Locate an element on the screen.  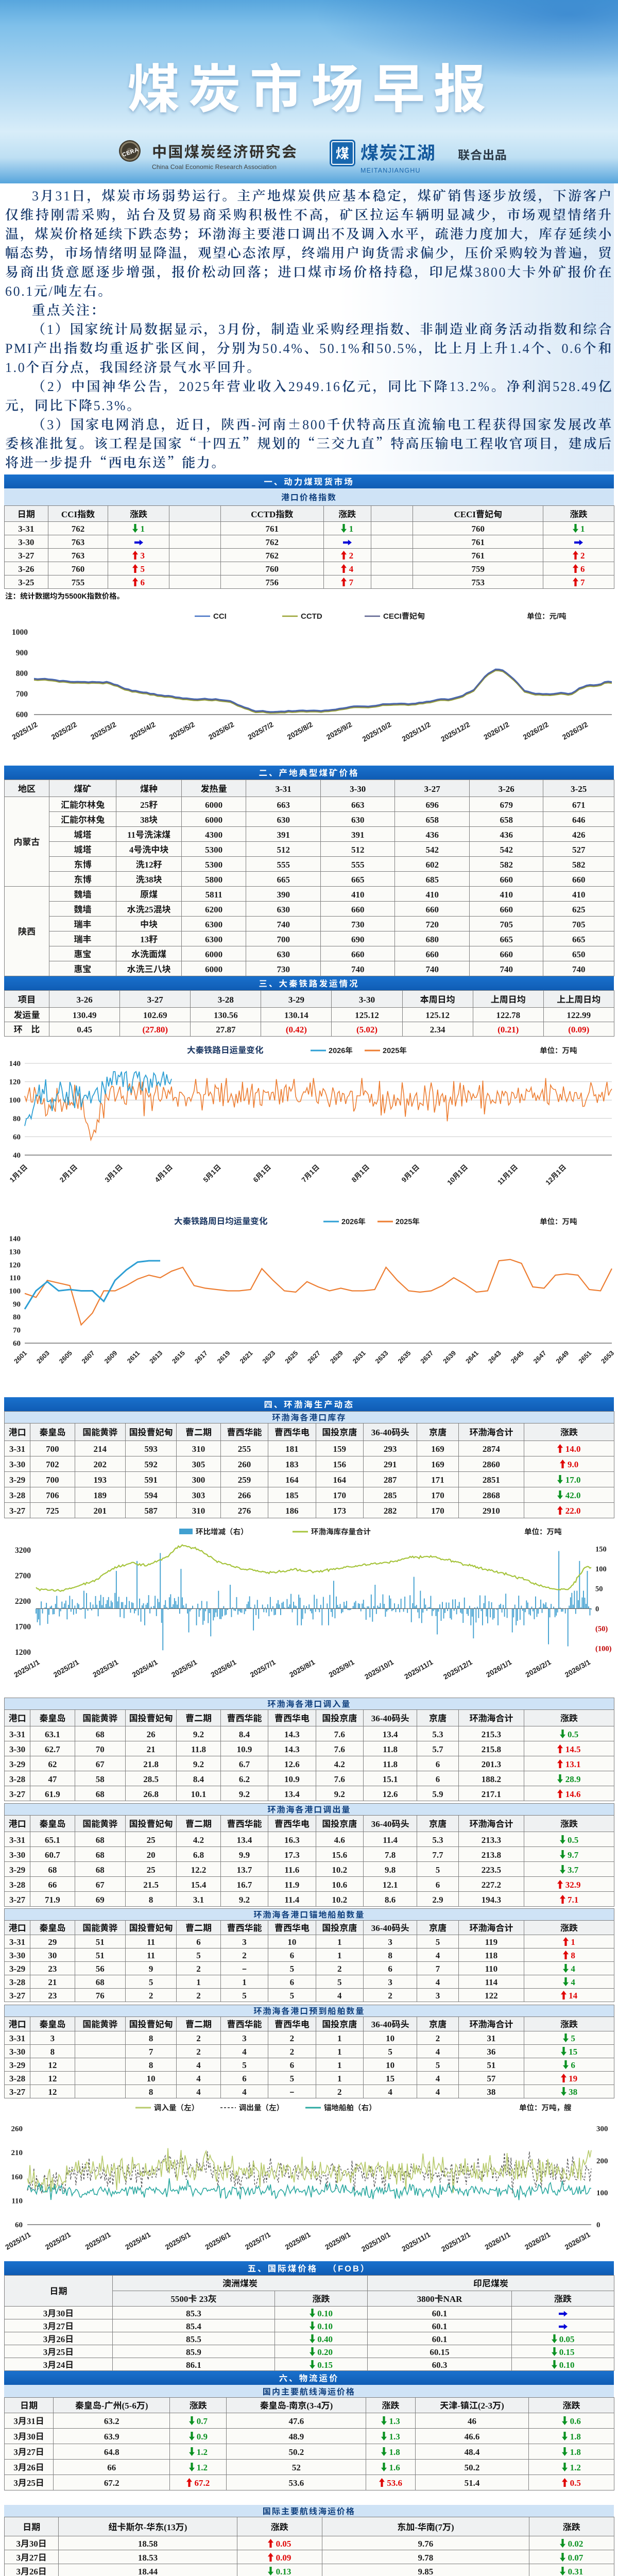
svg-text: CCTD is located at coordinates (311, 616).